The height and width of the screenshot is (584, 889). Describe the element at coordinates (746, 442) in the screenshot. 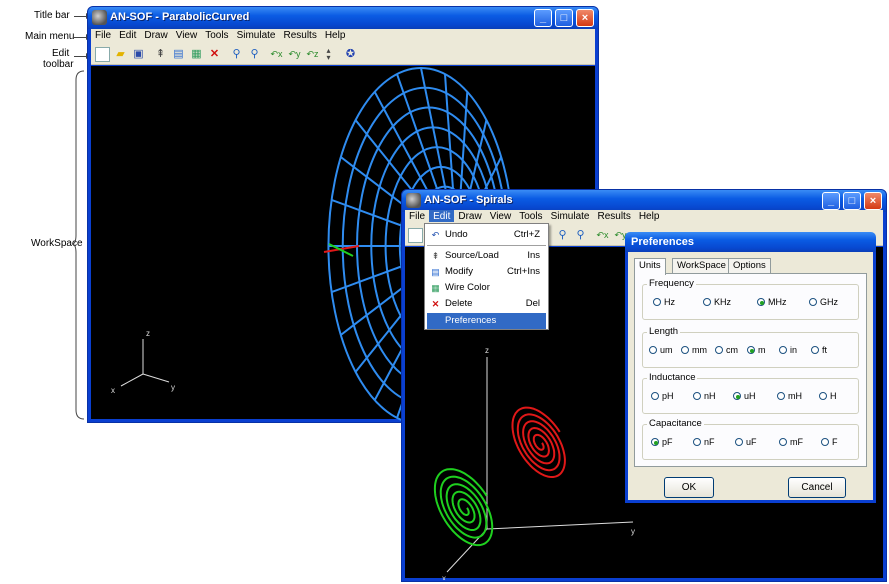

I see `radio-uf: uF` at that location.